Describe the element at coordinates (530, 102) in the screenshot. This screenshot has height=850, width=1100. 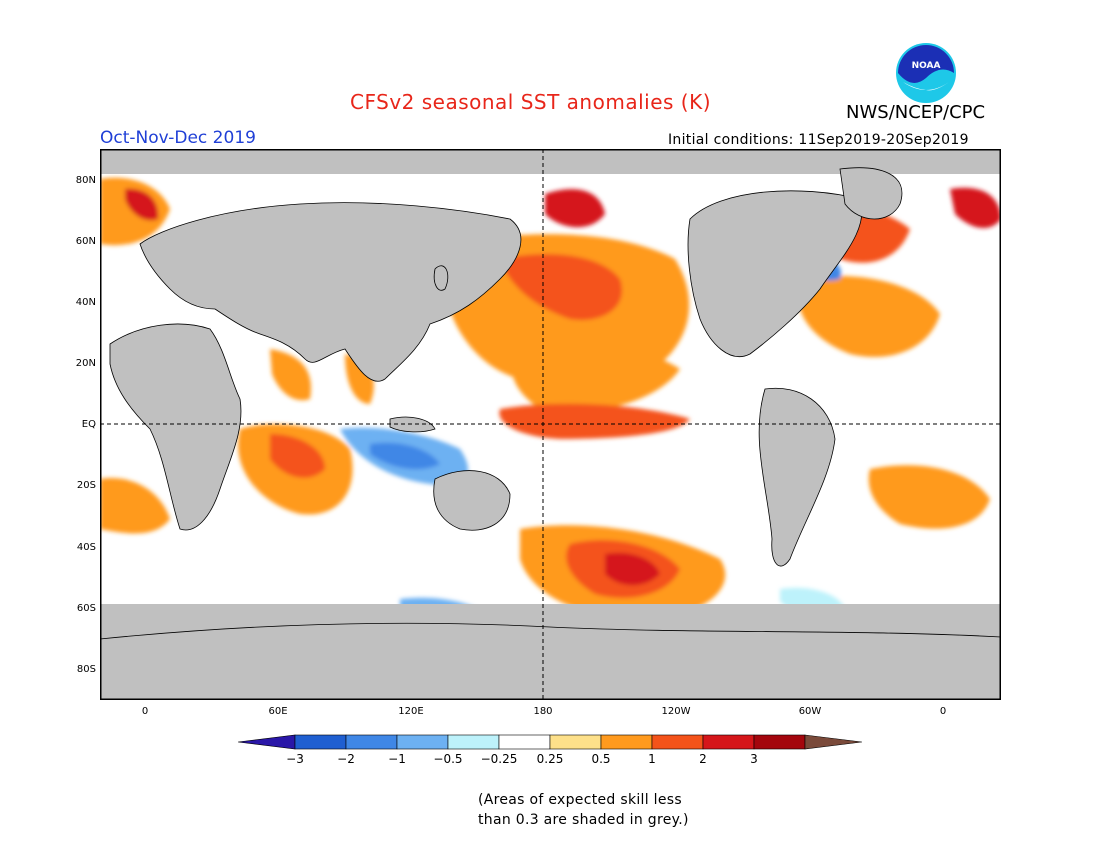
I see `chart-title: CFSv2 seasonal SST anomalies (K)` at that location.